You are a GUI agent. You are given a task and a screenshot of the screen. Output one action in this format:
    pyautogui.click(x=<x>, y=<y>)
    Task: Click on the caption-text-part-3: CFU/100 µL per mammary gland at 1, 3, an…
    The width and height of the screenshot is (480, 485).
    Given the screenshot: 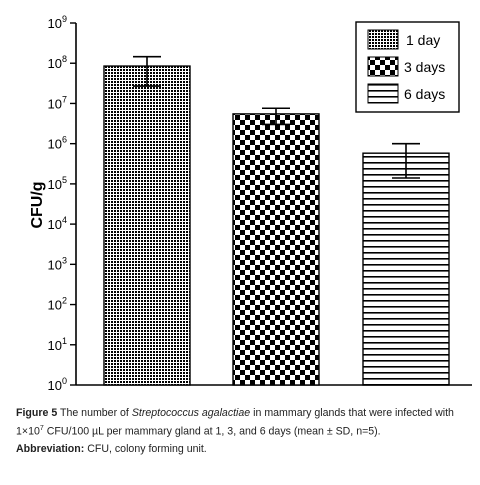 What is the action you would take?
    pyautogui.click(x=212, y=431)
    